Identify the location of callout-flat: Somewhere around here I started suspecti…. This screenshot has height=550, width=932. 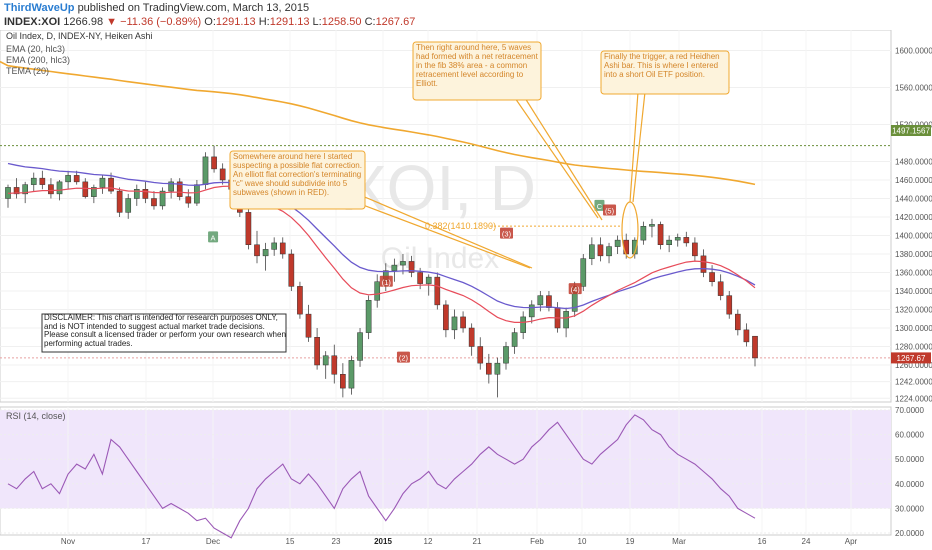
(381, 209).